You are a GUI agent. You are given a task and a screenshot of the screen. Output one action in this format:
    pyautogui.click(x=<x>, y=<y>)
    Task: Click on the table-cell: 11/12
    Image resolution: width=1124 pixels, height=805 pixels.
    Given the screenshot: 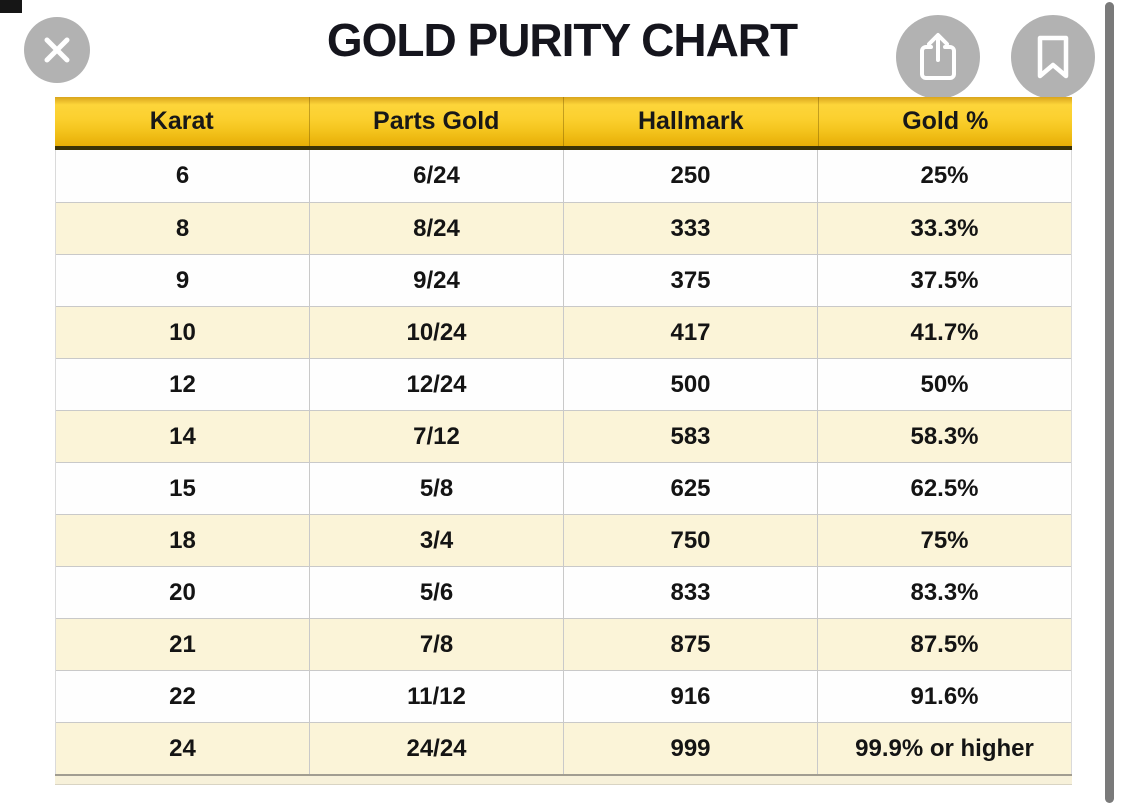 What is the action you would take?
    pyautogui.click(x=436, y=696)
    